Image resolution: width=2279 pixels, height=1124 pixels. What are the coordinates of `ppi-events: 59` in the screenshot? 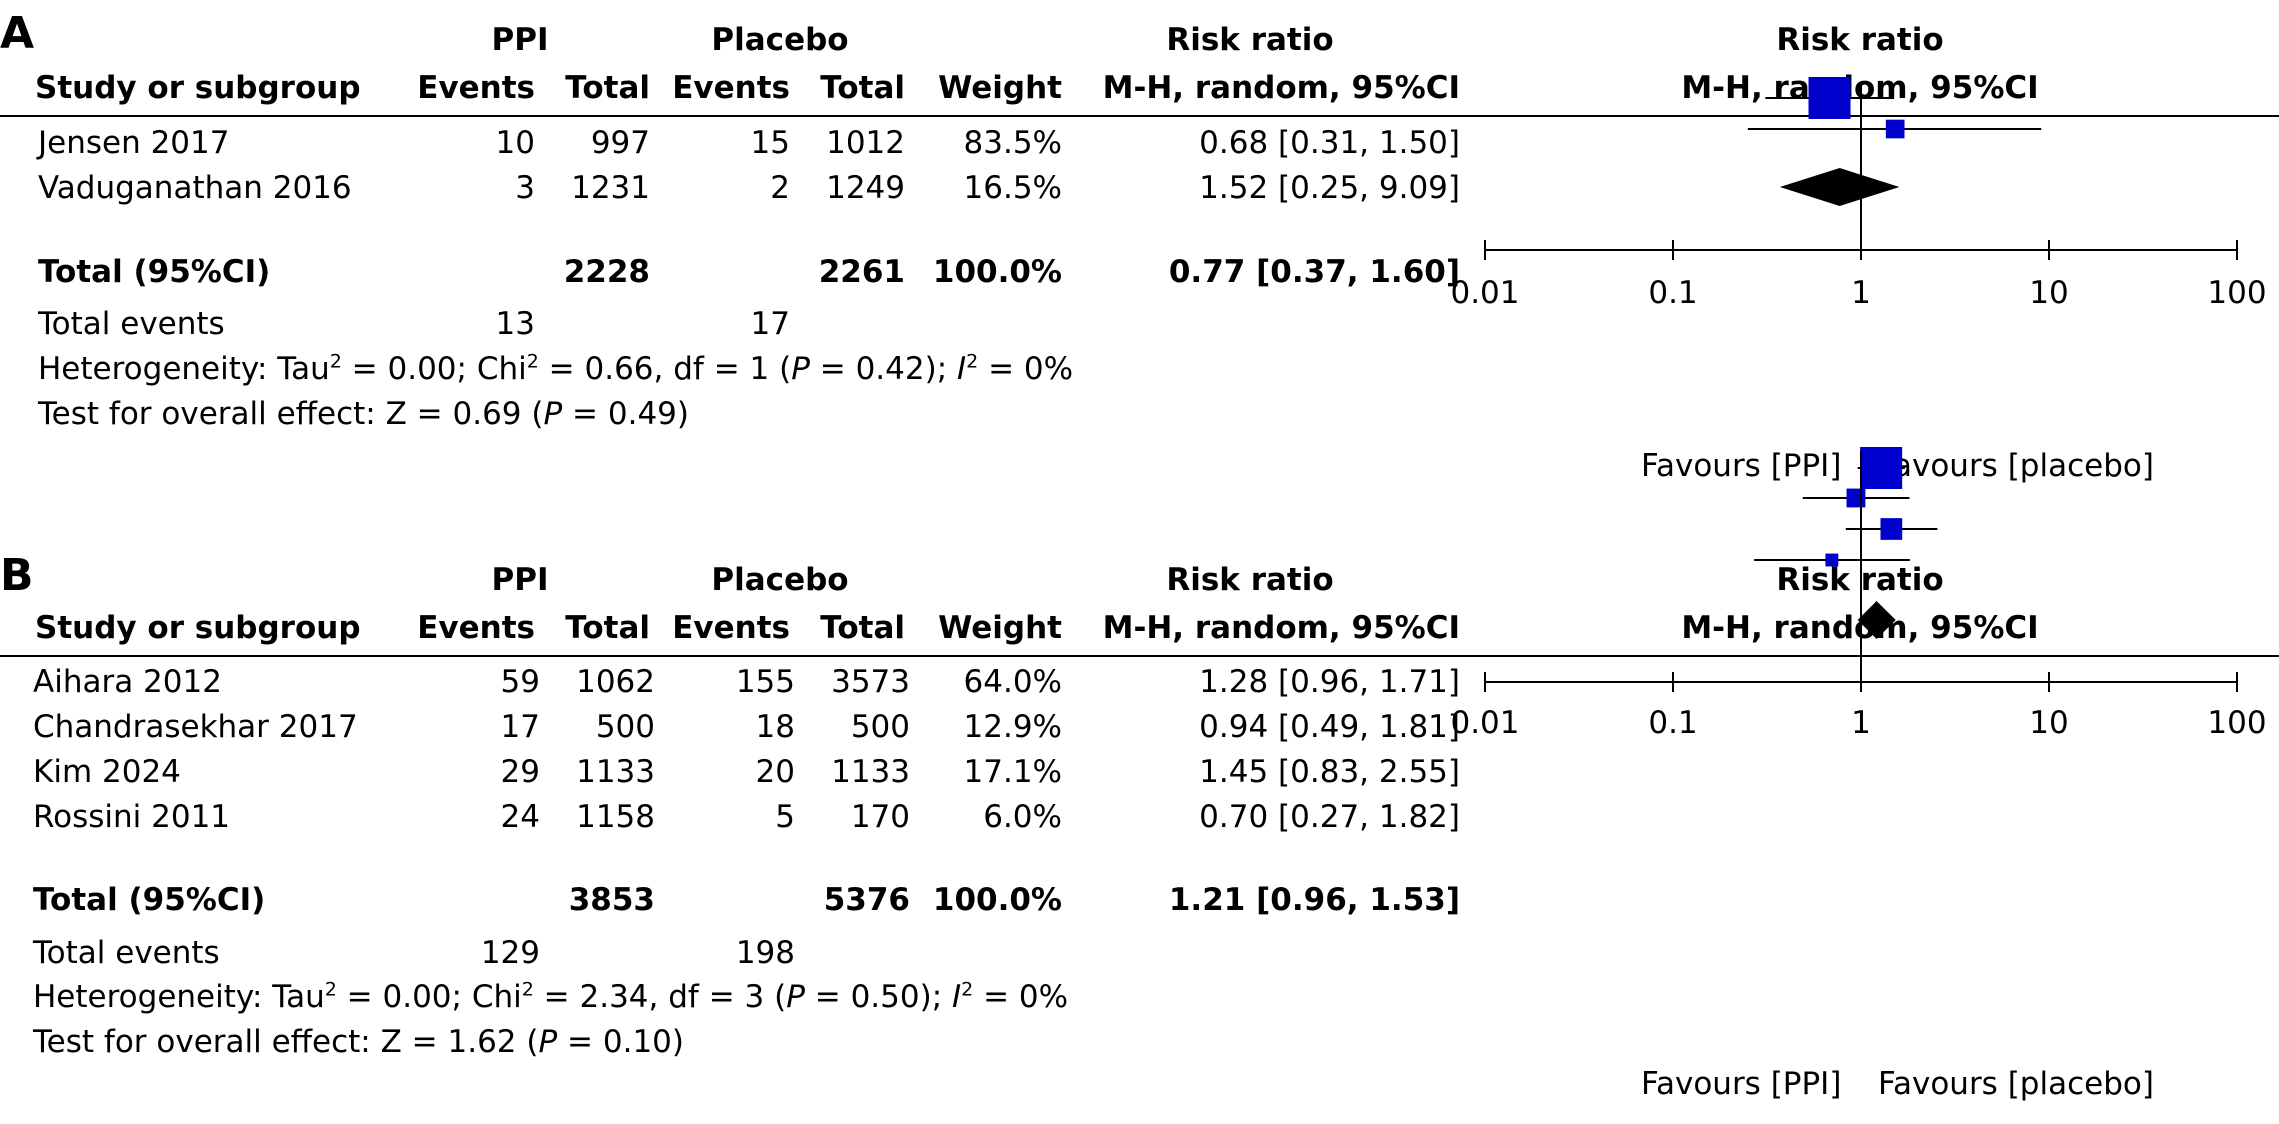 It's located at (520, 682).